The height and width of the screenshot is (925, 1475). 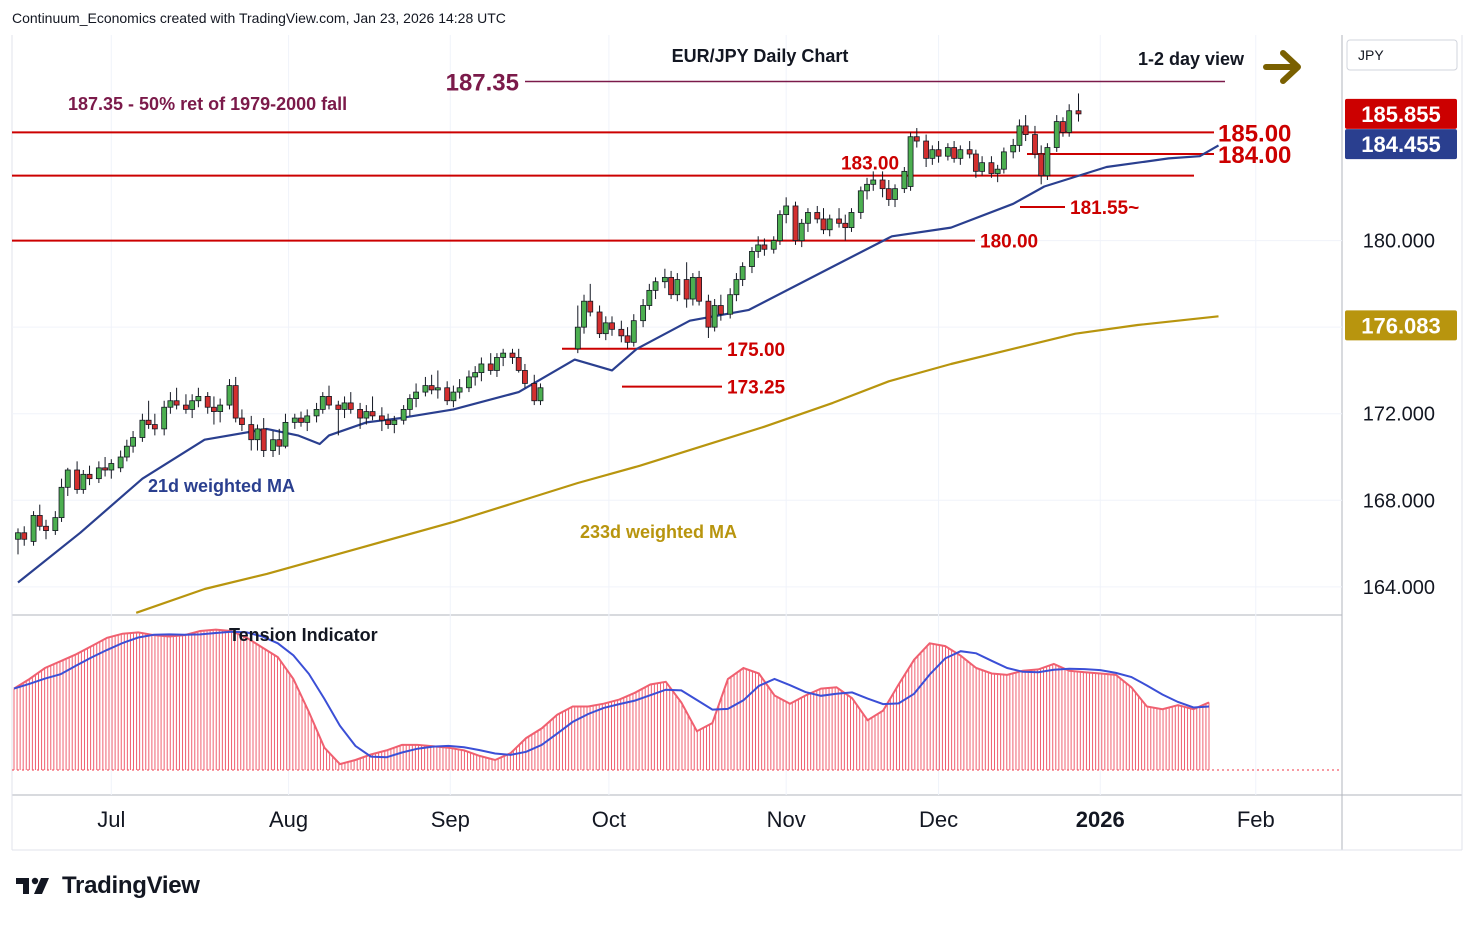 What do you see at coordinates (870, 164) in the screenshot?
I see `level-label: 183.00` at bounding box center [870, 164].